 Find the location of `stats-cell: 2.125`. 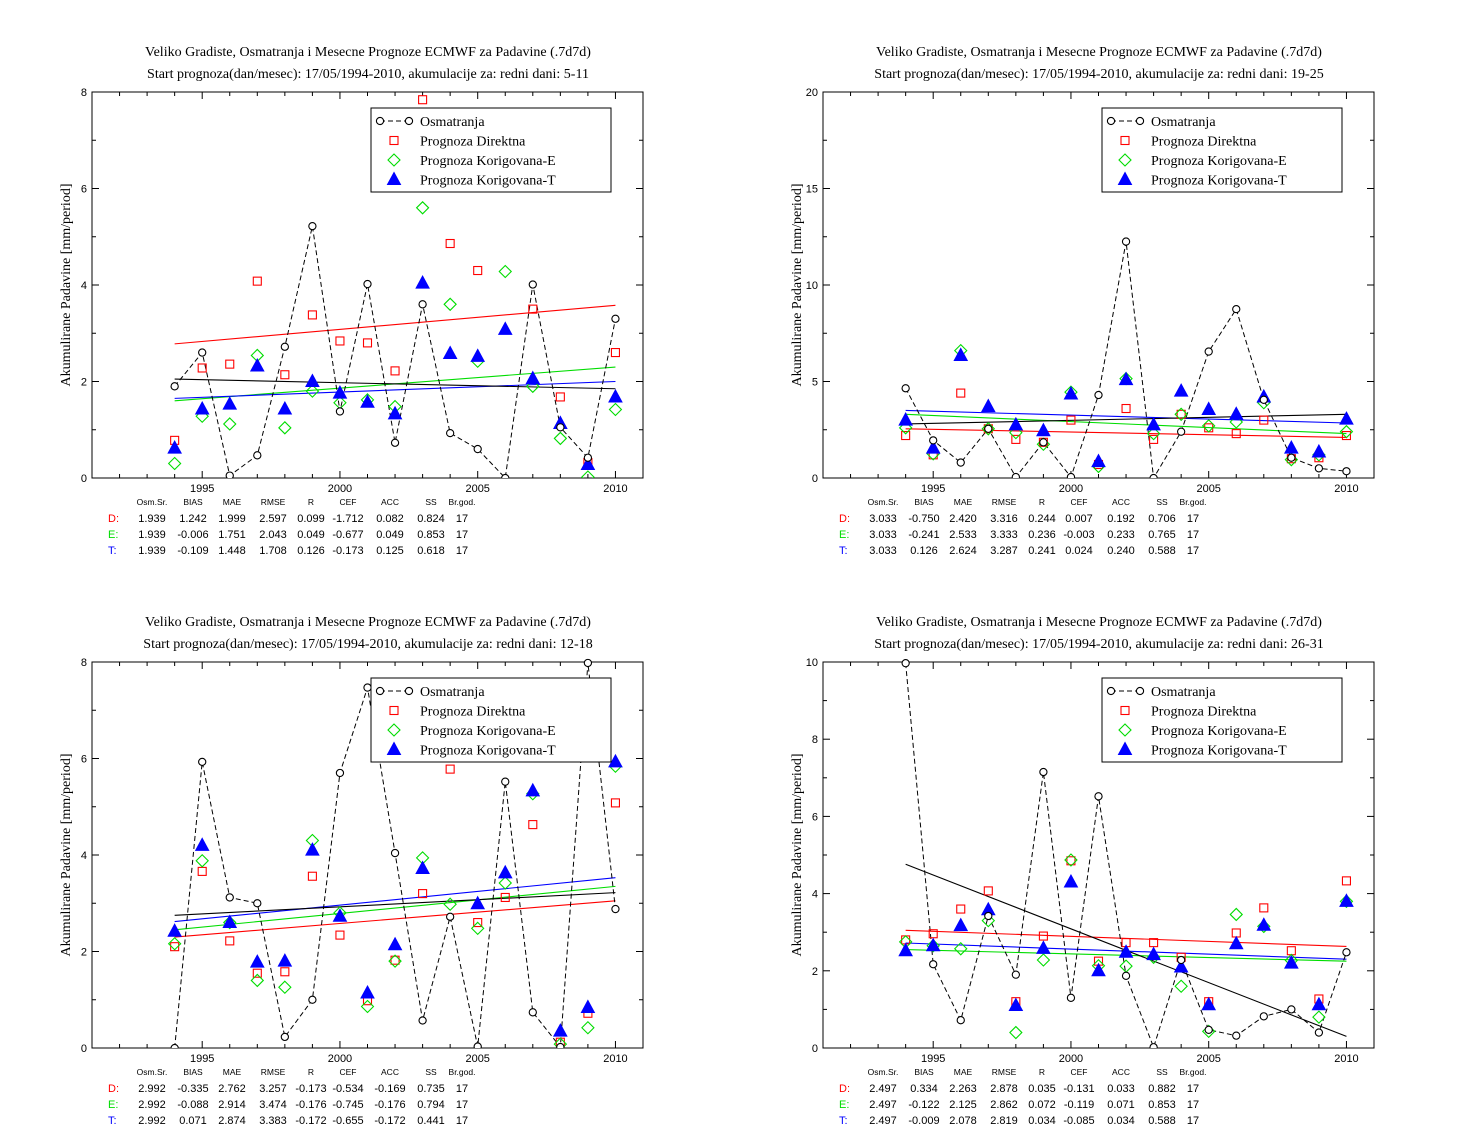

stats-cell: 2.125 is located at coordinates (963, 1105).